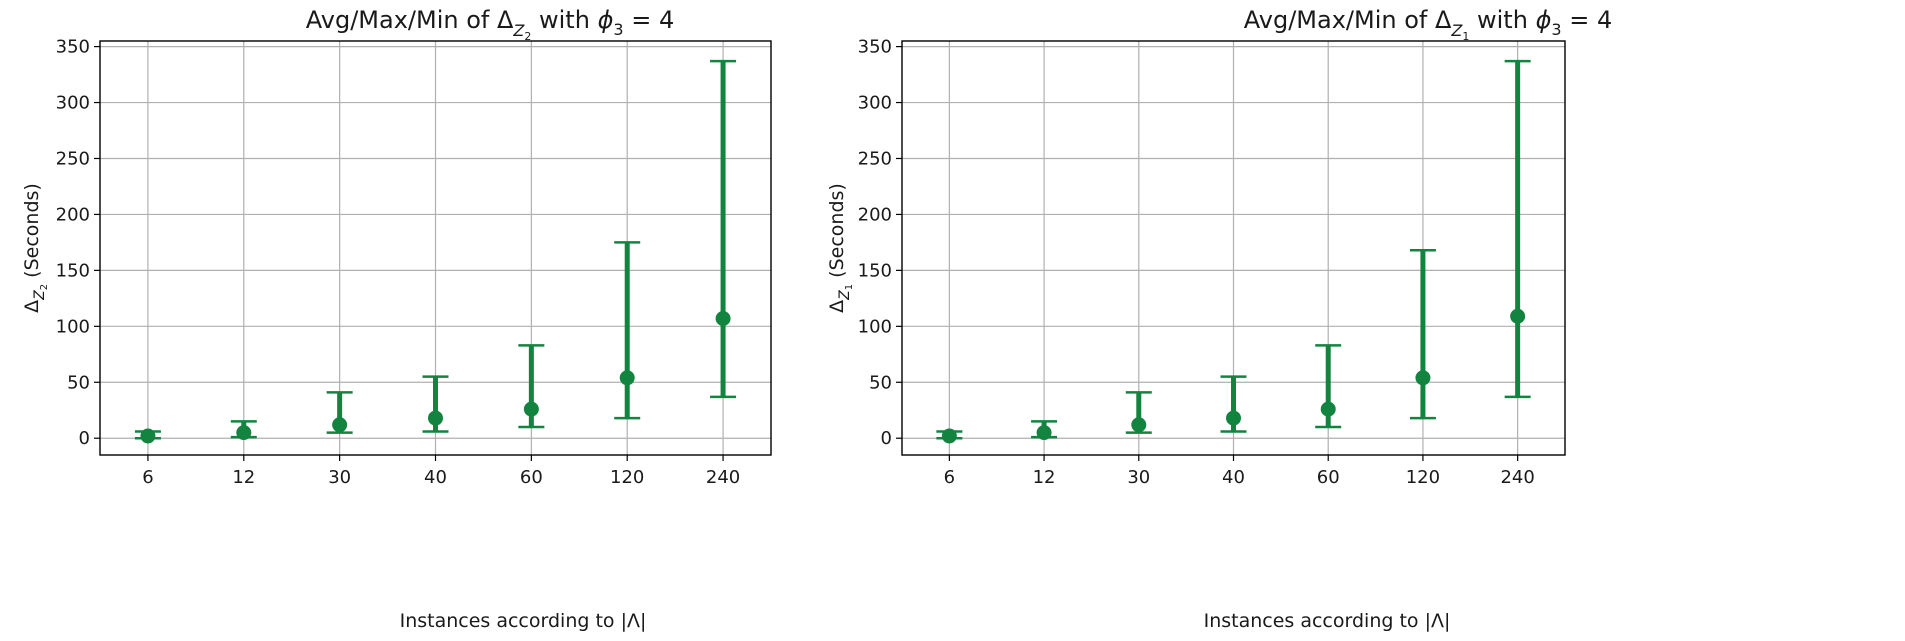  What do you see at coordinates (78, 243) in the screenshot?
I see `y-ticks-left: 0 50 100 150 200 250 300 350` at bounding box center [78, 243].